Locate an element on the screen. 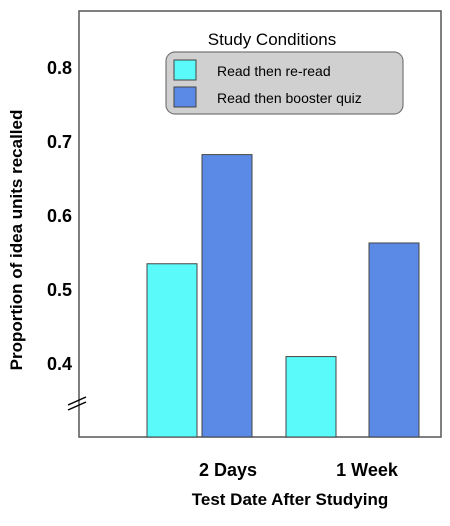 This screenshot has height=526, width=450. legend-swatch-read-then-re-read is located at coordinates (185, 70).